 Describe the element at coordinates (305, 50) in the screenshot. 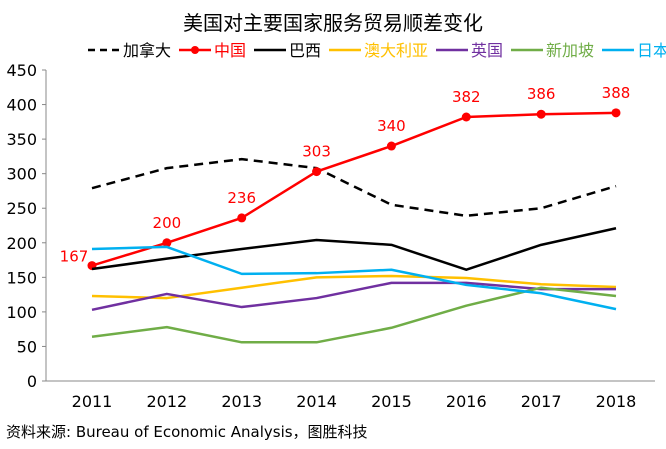

I see `legend-label: 巴西` at that location.